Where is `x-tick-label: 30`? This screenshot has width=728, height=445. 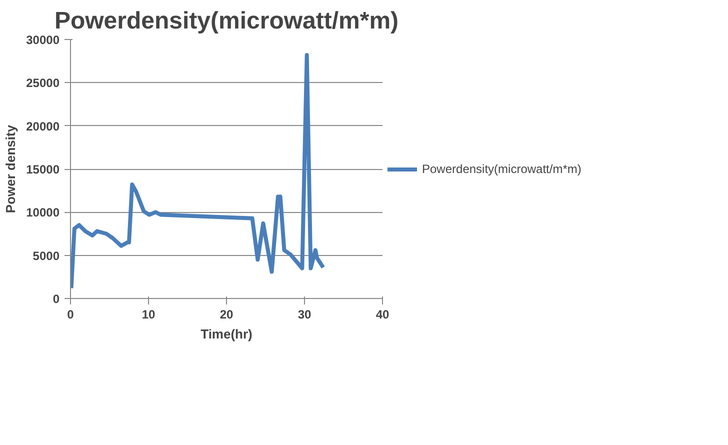
x-tick-label: 30 is located at coordinates (305, 315).